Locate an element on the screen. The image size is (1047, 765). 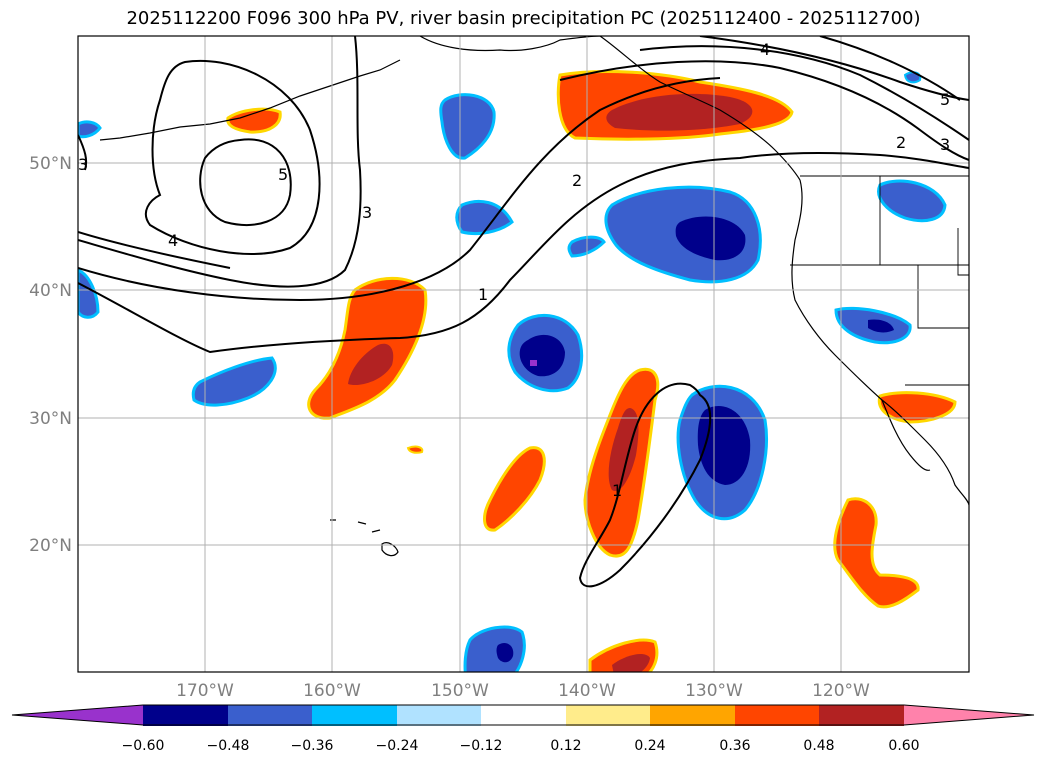
pos-core-gulf-alaska is located at coordinates (679, 112).